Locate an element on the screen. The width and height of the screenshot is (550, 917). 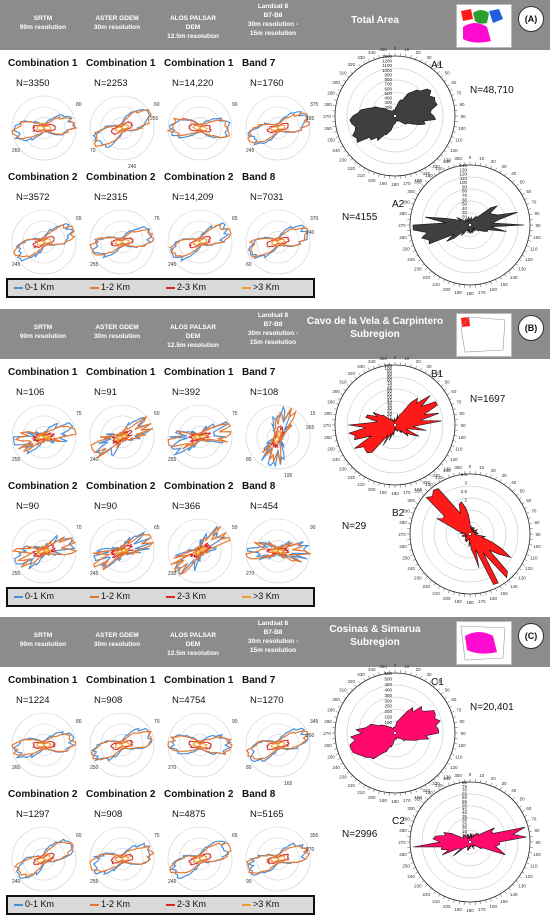
rose-chart-label: B1 is located at coordinates (437, 374).